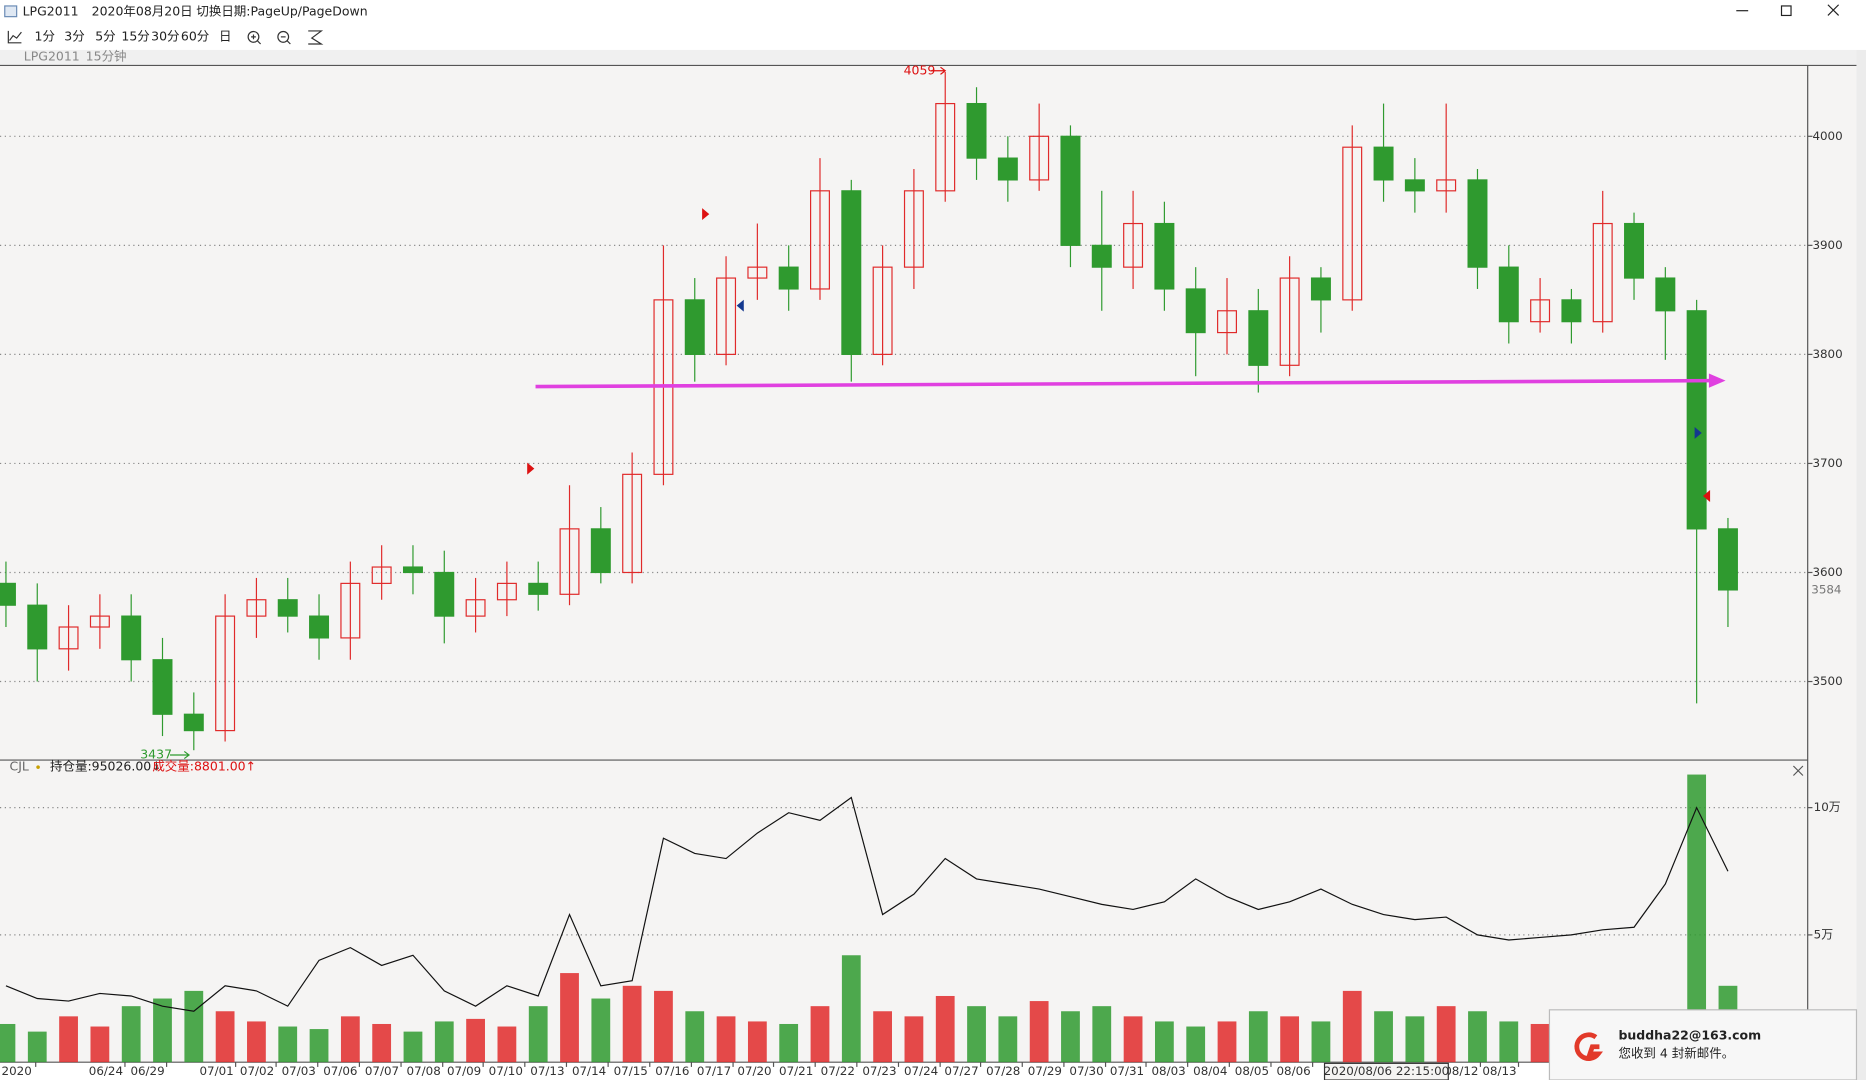 The image size is (1866, 1080). What do you see at coordinates (105, 35) in the screenshot?
I see `period-button: 5分` at bounding box center [105, 35].